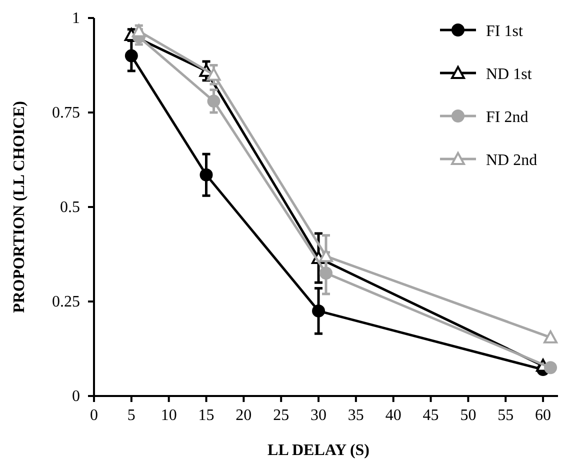 The width and height of the screenshot is (562, 466). What do you see at coordinates (244, 415) in the screenshot?
I see `x-tick-label: 20` at bounding box center [244, 415].